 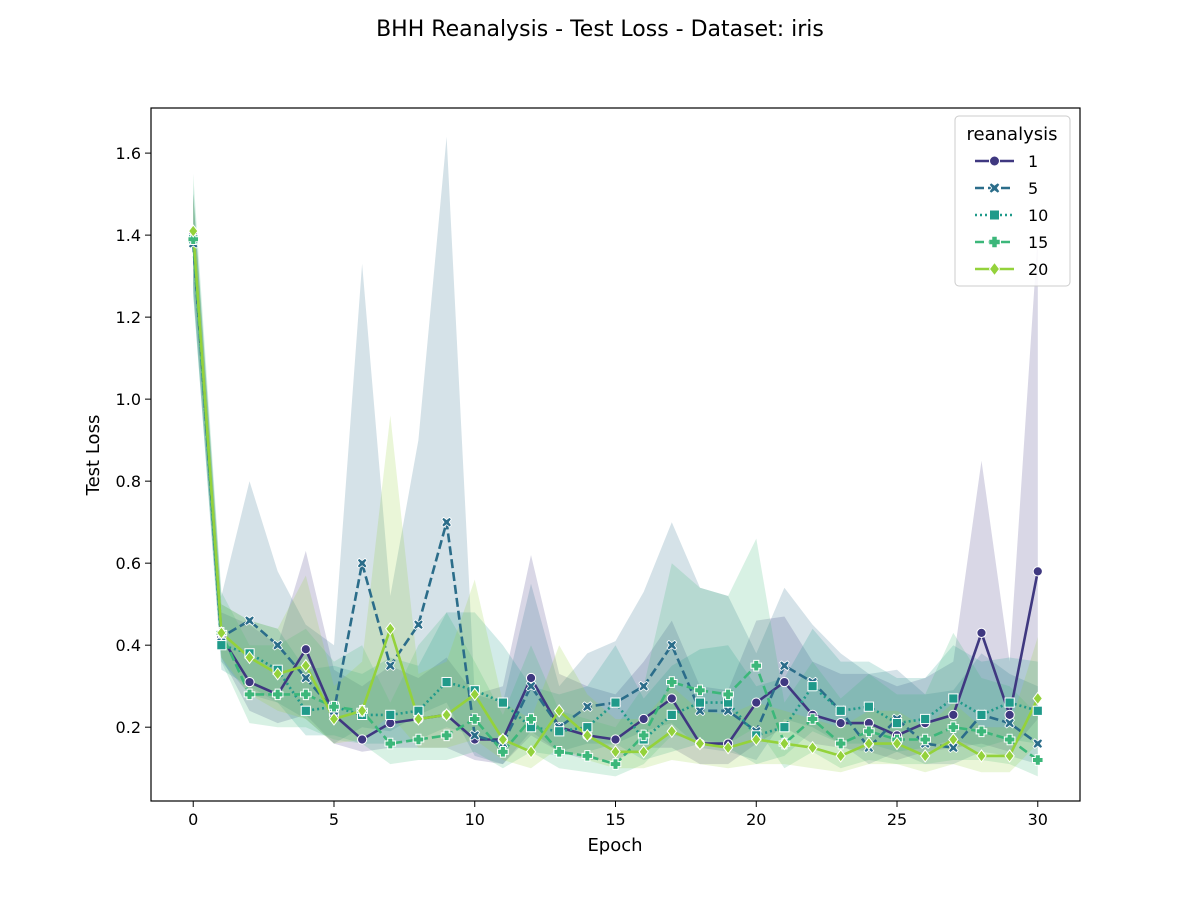 I want to click on y-axis-label: Test Loss, so click(x=93, y=456).